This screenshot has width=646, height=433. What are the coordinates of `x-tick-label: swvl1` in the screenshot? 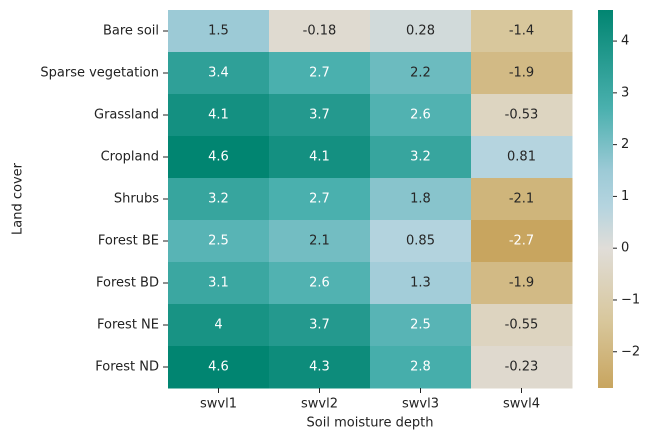 It's located at (218, 404).